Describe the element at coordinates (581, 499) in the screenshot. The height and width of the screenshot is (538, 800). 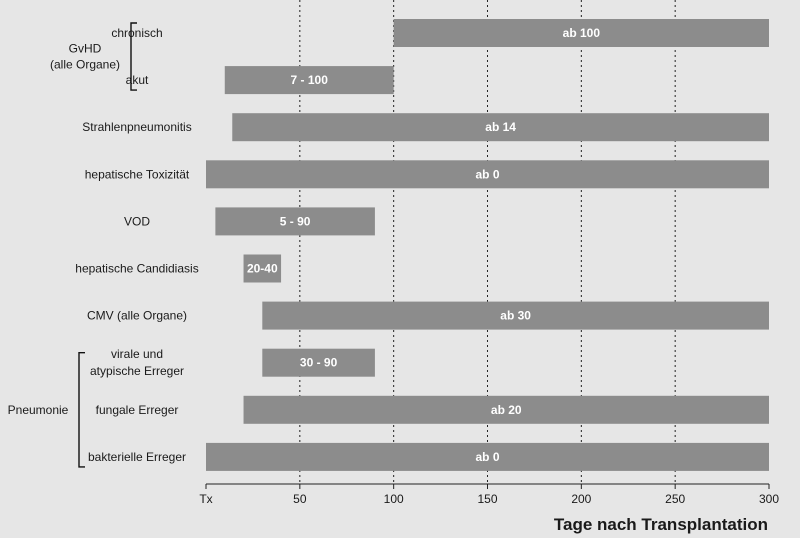
I see `x-tick-label-200: 200` at that location.